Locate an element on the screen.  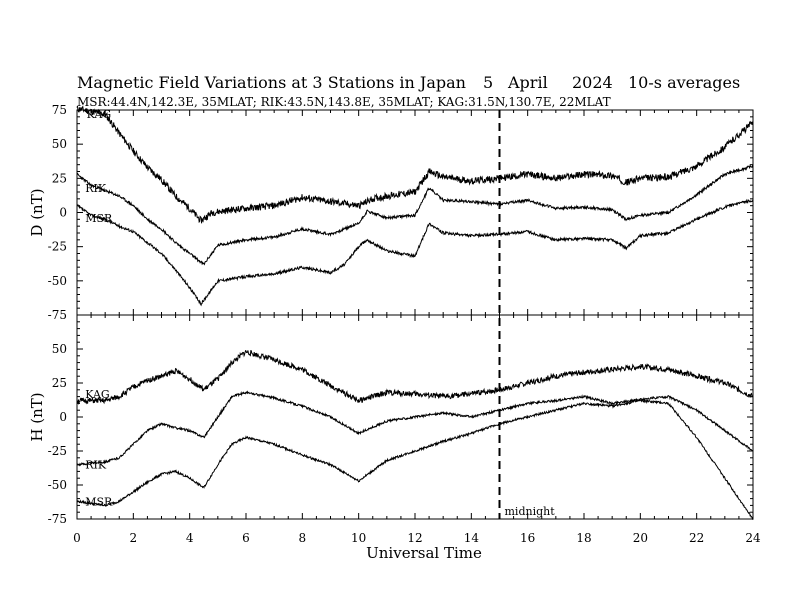
y-axis-label-D: D (nT) is located at coordinates (37, 212).